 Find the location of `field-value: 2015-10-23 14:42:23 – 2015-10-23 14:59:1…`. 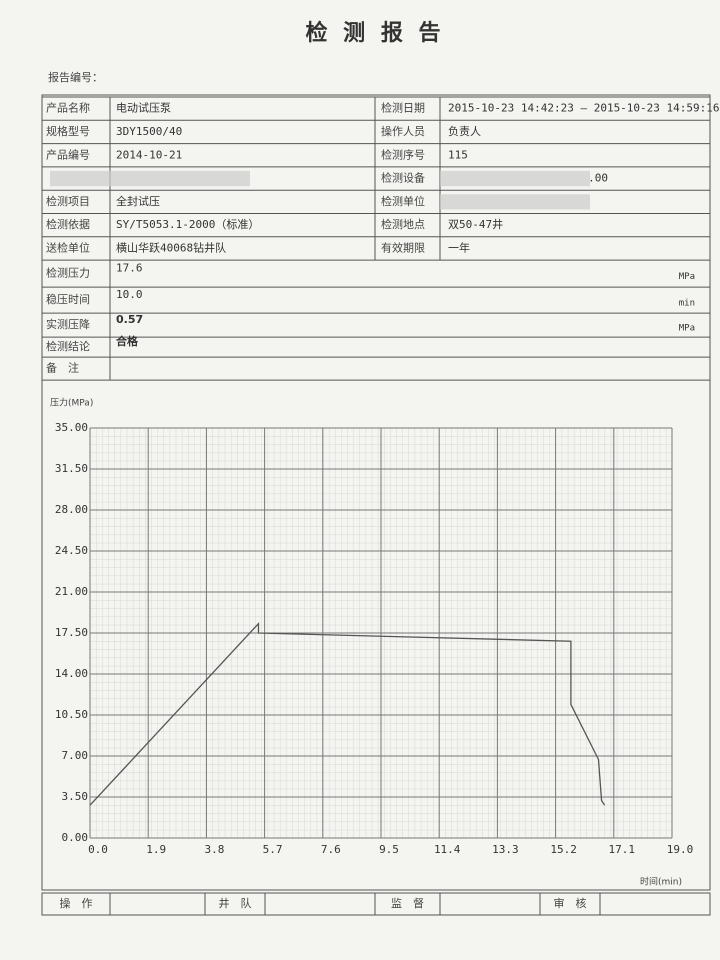

field-value: 2015-10-23 14:42:23 – 2015-10-23 14:59:1… is located at coordinates (584, 108).